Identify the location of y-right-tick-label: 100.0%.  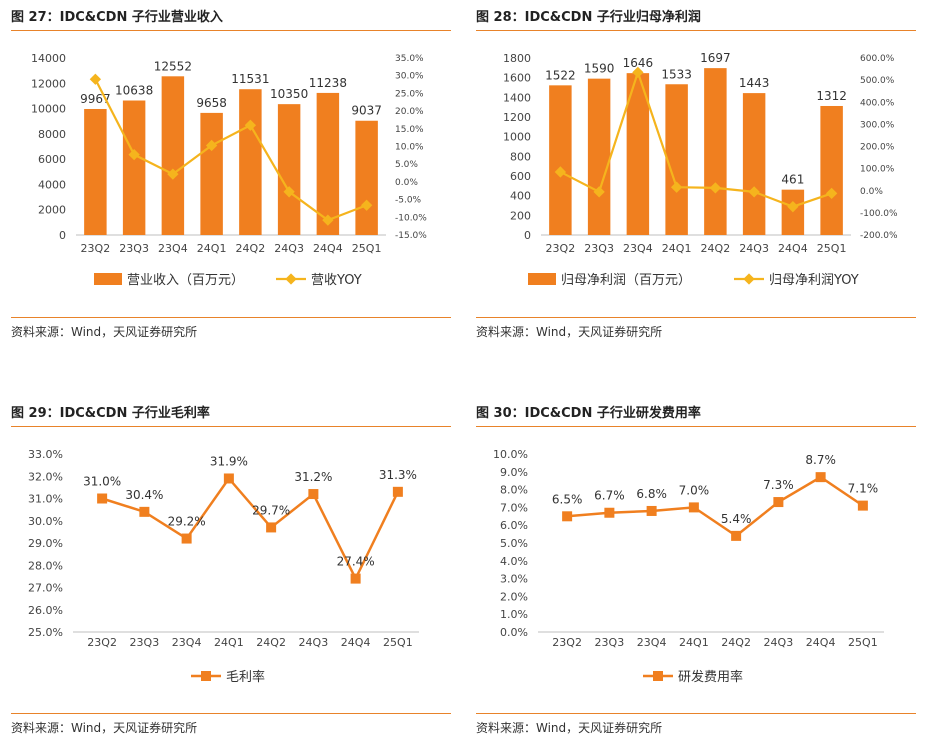
(877, 170).